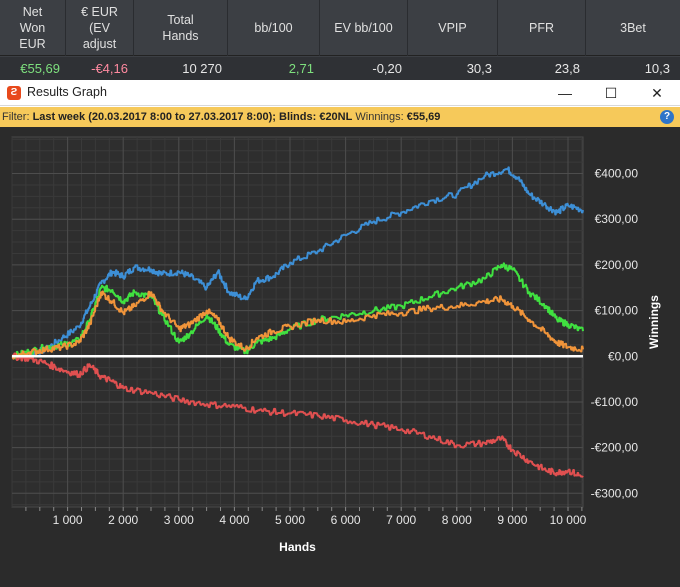 The image size is (680, 587). What do you see at coordinates (14, 93) in the screenshot?
I see `app-logo-icon: ϩ` at bounding box center [14, 93].